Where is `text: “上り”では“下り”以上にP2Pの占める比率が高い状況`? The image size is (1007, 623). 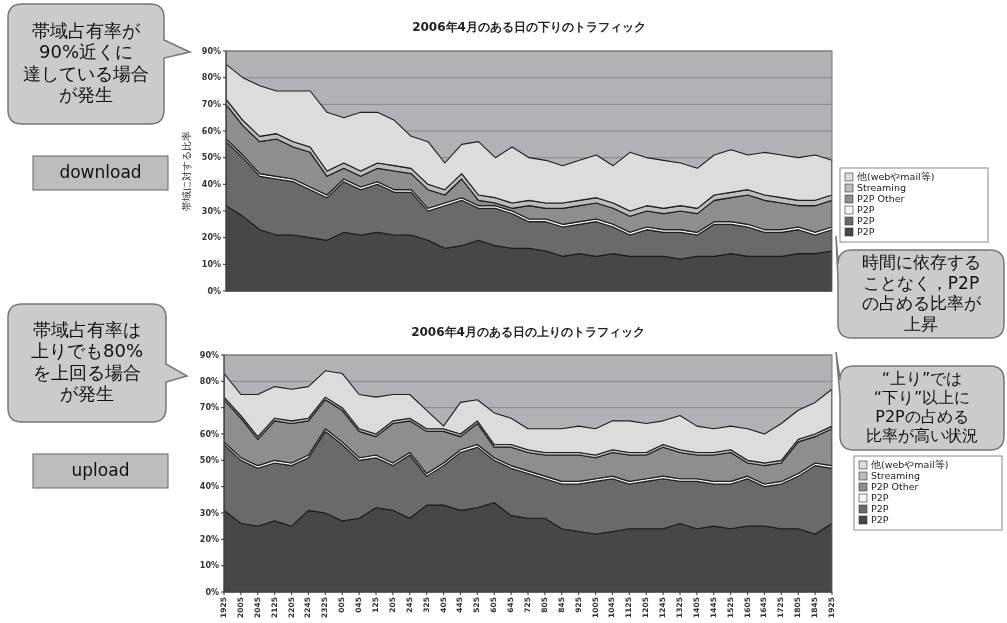
text: “上り”では“下り”以上にP2Pの占める比率が高い状況 is located at coordinates (922, 407).